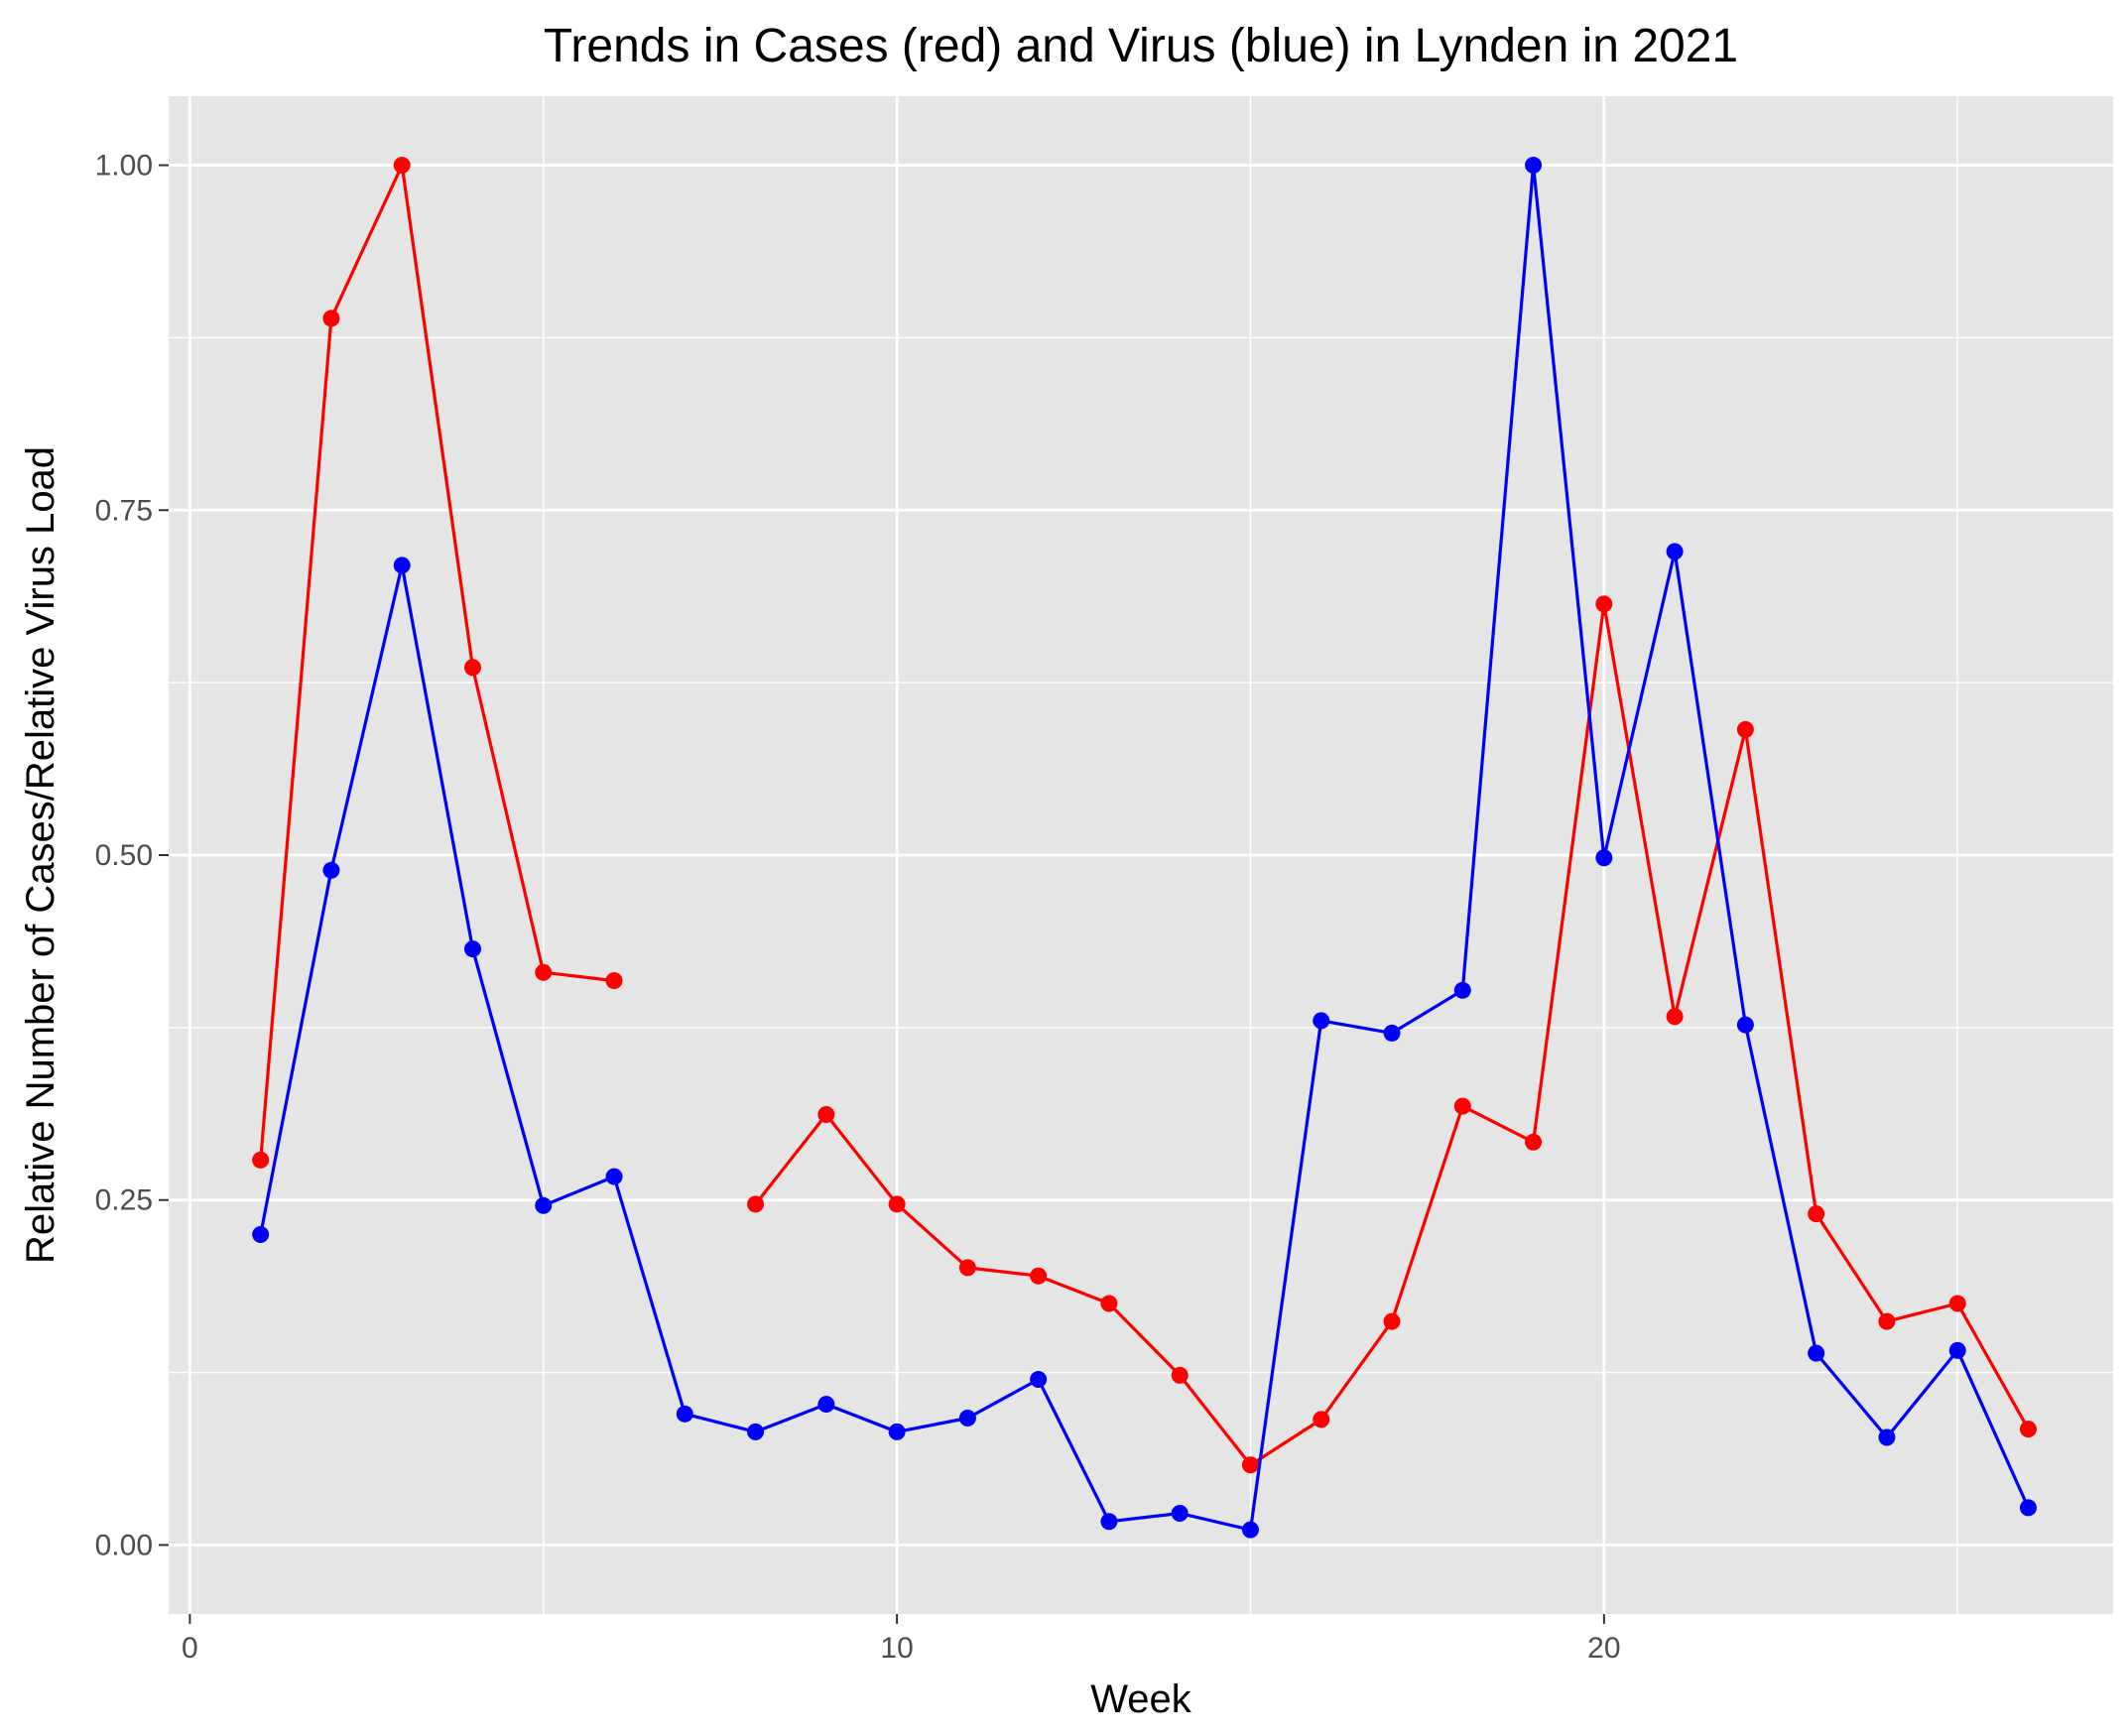 This screenshot has height=1736, width=2128. What do you see at coordinates (1604, 1648) in the screenshot?
I see `x-tick-label: 20` at bounding box center [1604, 1648].